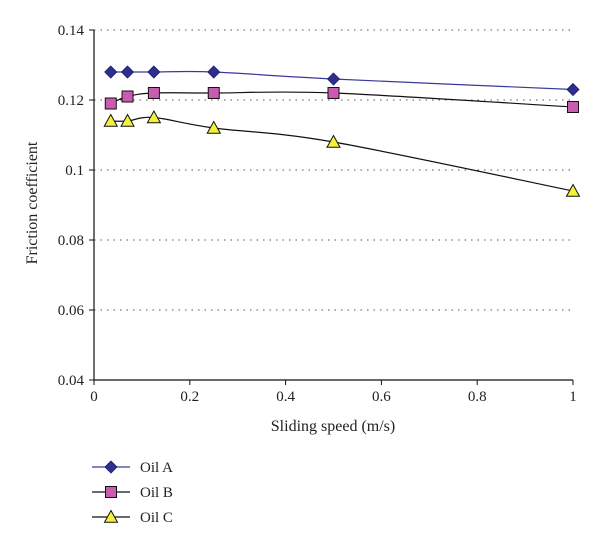 The height and width of the screenshot is (548, 600). I want to click on x-tick-label: 0.2, so click(189, 397).